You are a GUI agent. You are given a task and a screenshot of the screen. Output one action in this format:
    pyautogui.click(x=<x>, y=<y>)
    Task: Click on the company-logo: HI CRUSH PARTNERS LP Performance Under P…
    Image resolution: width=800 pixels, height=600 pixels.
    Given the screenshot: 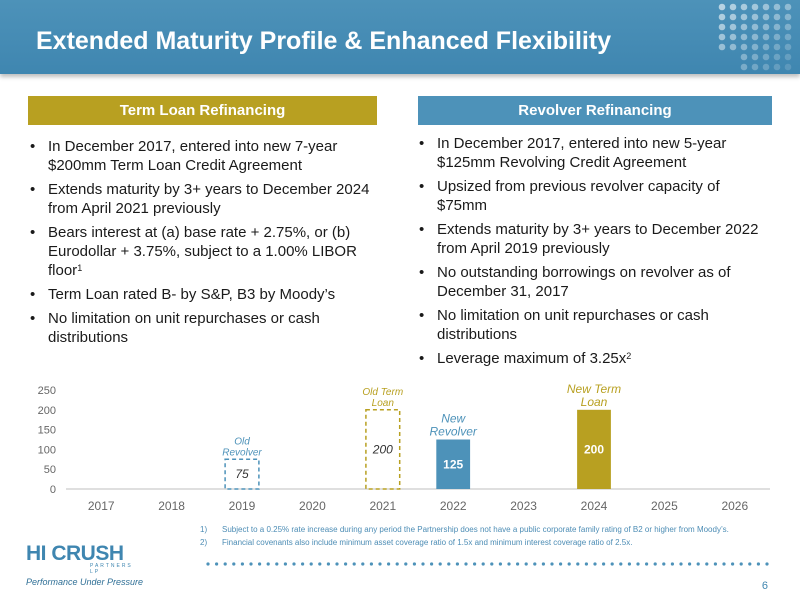 What is the action you would take?
    pyautogui.click(x=86, y=564)
    